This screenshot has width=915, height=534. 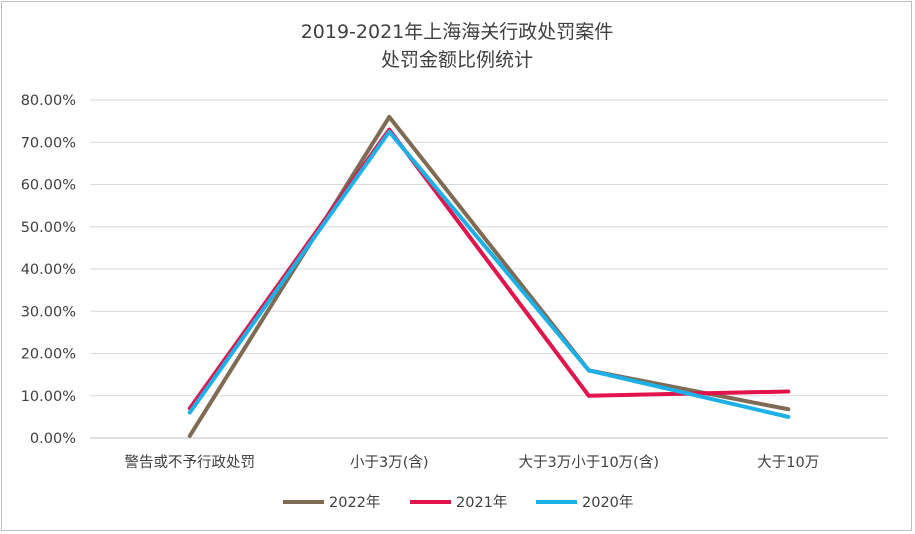 I want to click on y-tick-label: 40.00%, so click(x=48, y=270).